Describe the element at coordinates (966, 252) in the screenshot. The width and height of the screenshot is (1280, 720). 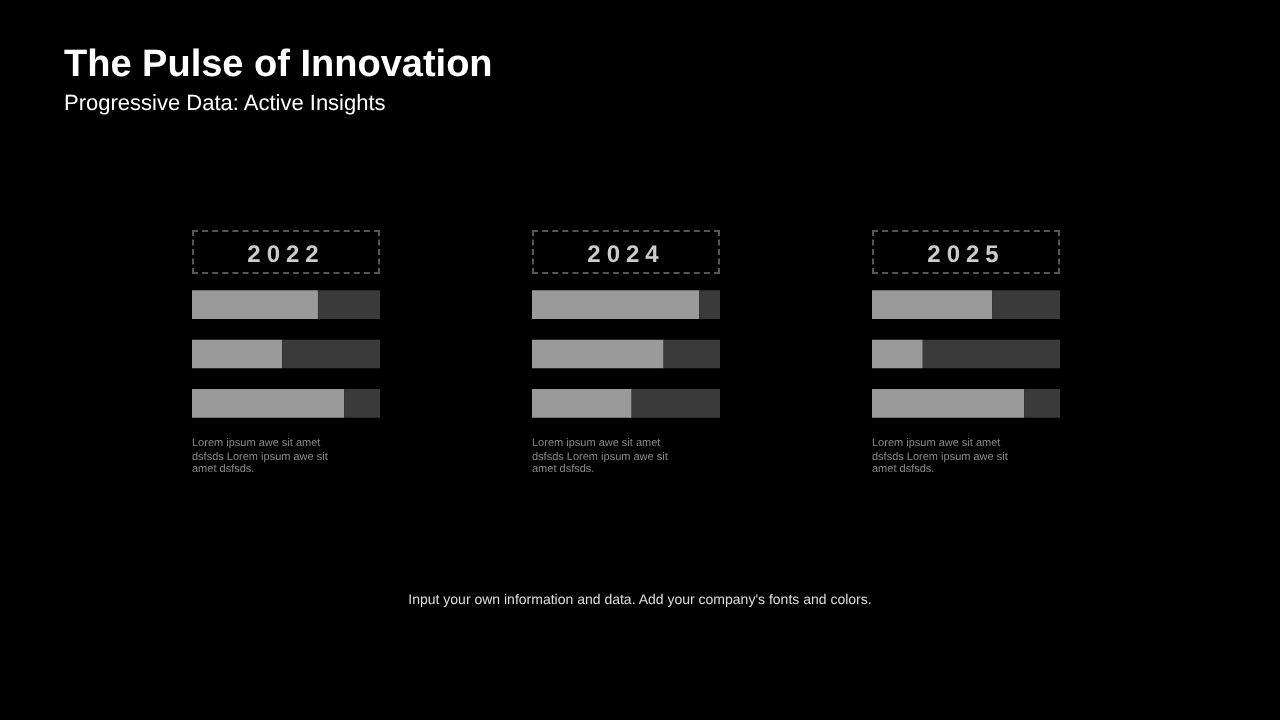
I see `chart-title: 2025` at that location.